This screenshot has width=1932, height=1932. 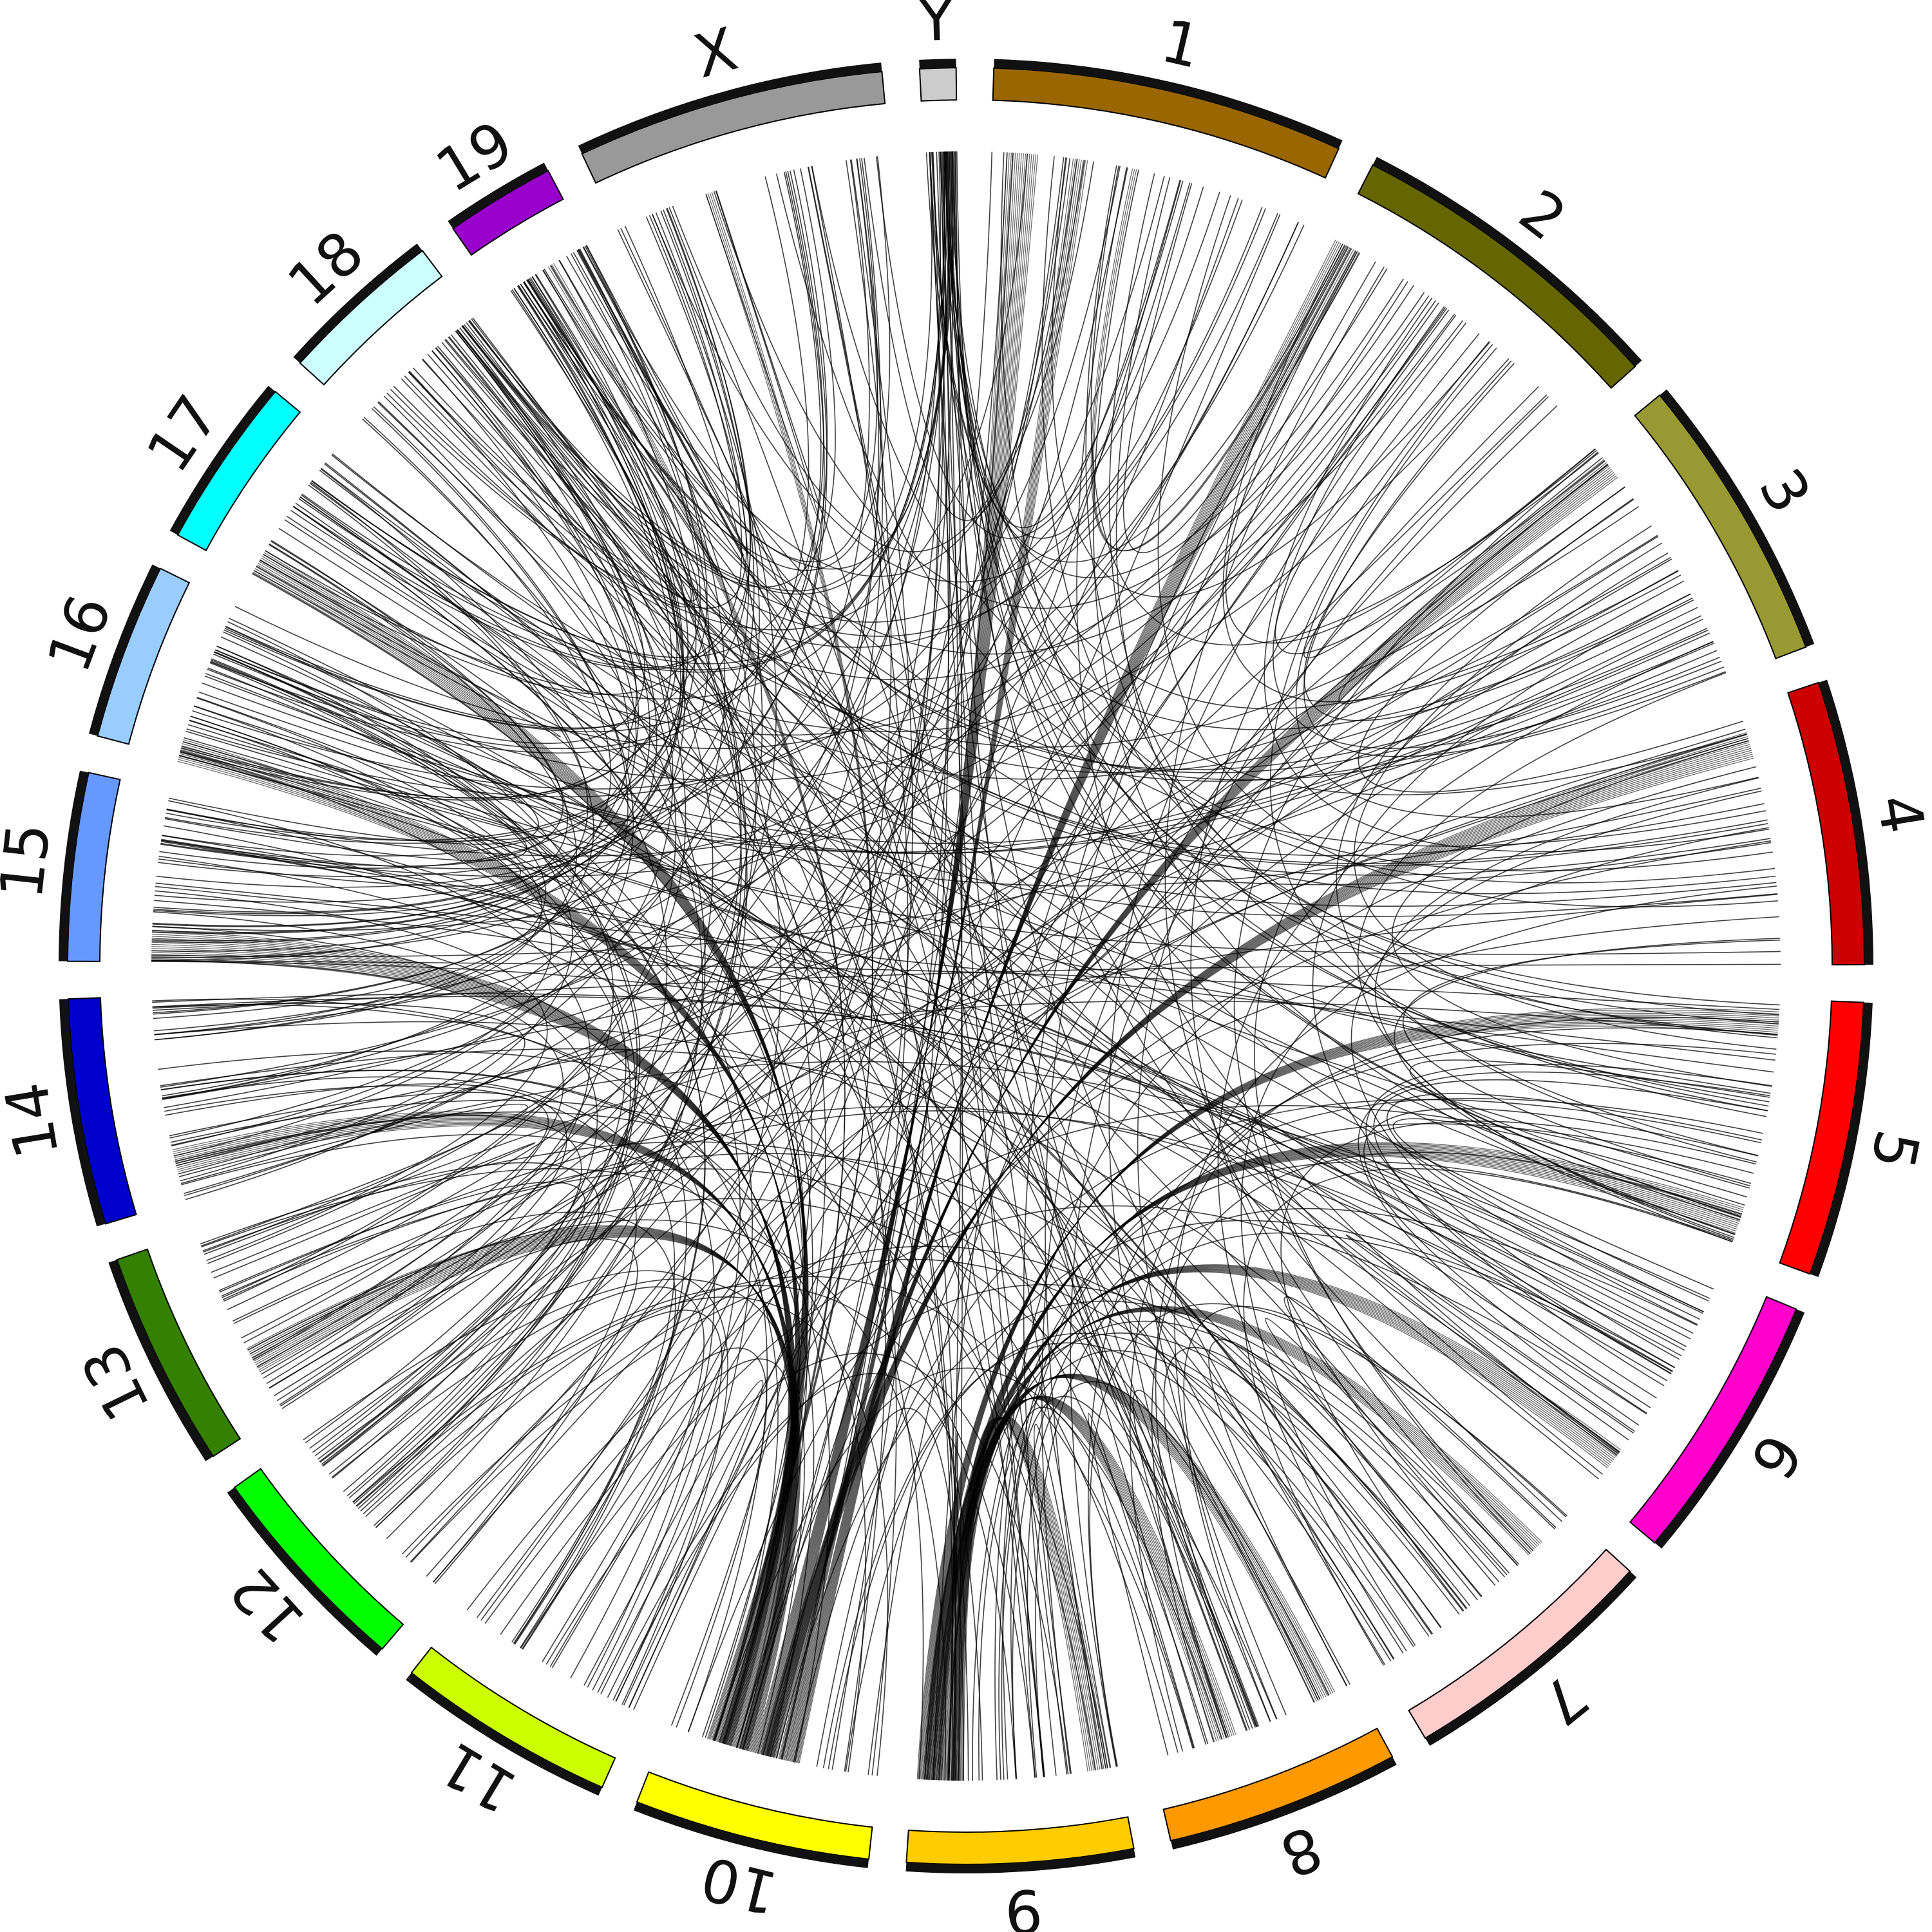 I want to click on chromosome-12-ticks, so click(x=305, y=1572).